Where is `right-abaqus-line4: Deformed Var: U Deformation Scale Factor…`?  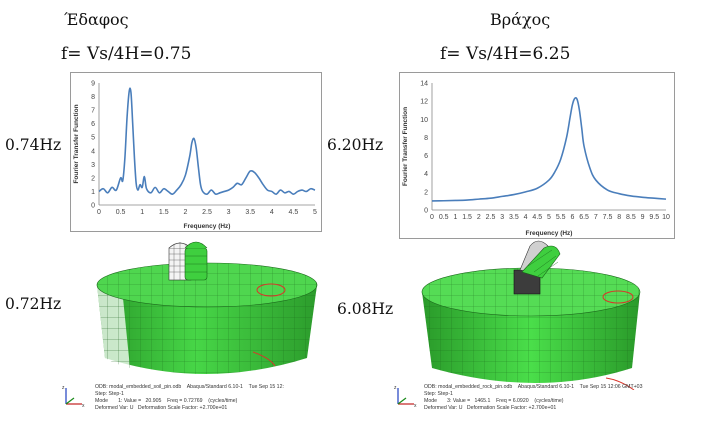
right-abaqus-line4: Deformed Var: U Deformation Scale Factor… is located at coordinates (490, 408).